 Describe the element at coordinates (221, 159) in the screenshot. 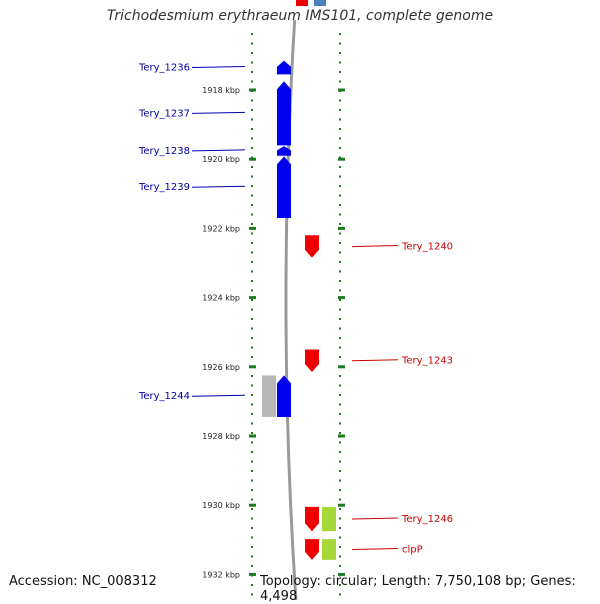

I see `kbp-tick-label: 1920 kbp` at that location.